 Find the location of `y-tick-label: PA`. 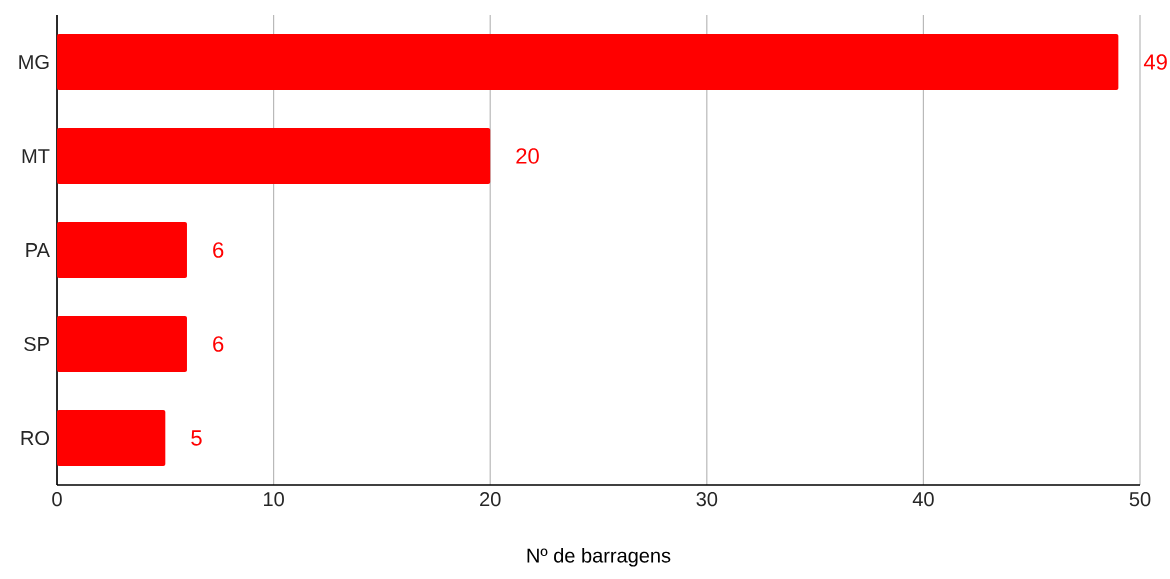

y-tick-label: PA is located at coordinates (38, 250).